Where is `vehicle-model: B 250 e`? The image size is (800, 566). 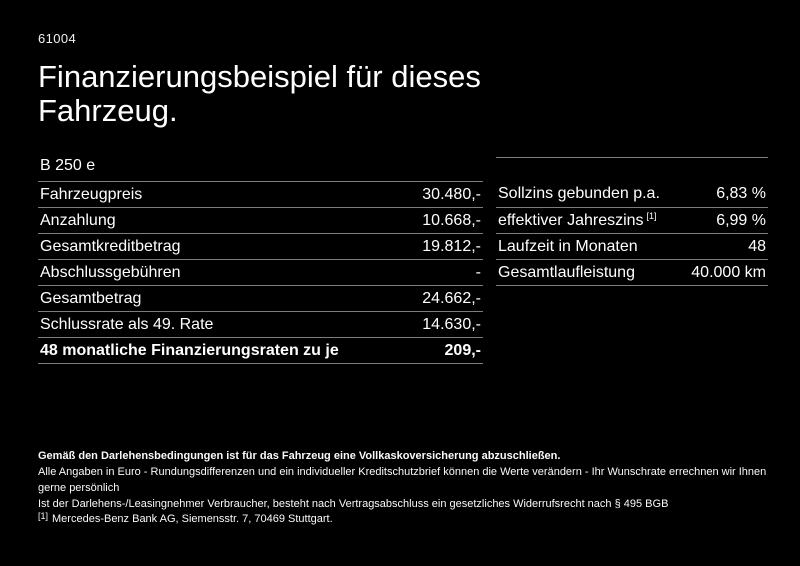
vehicle-model: B 250 e is located at coordinates (68, 165).